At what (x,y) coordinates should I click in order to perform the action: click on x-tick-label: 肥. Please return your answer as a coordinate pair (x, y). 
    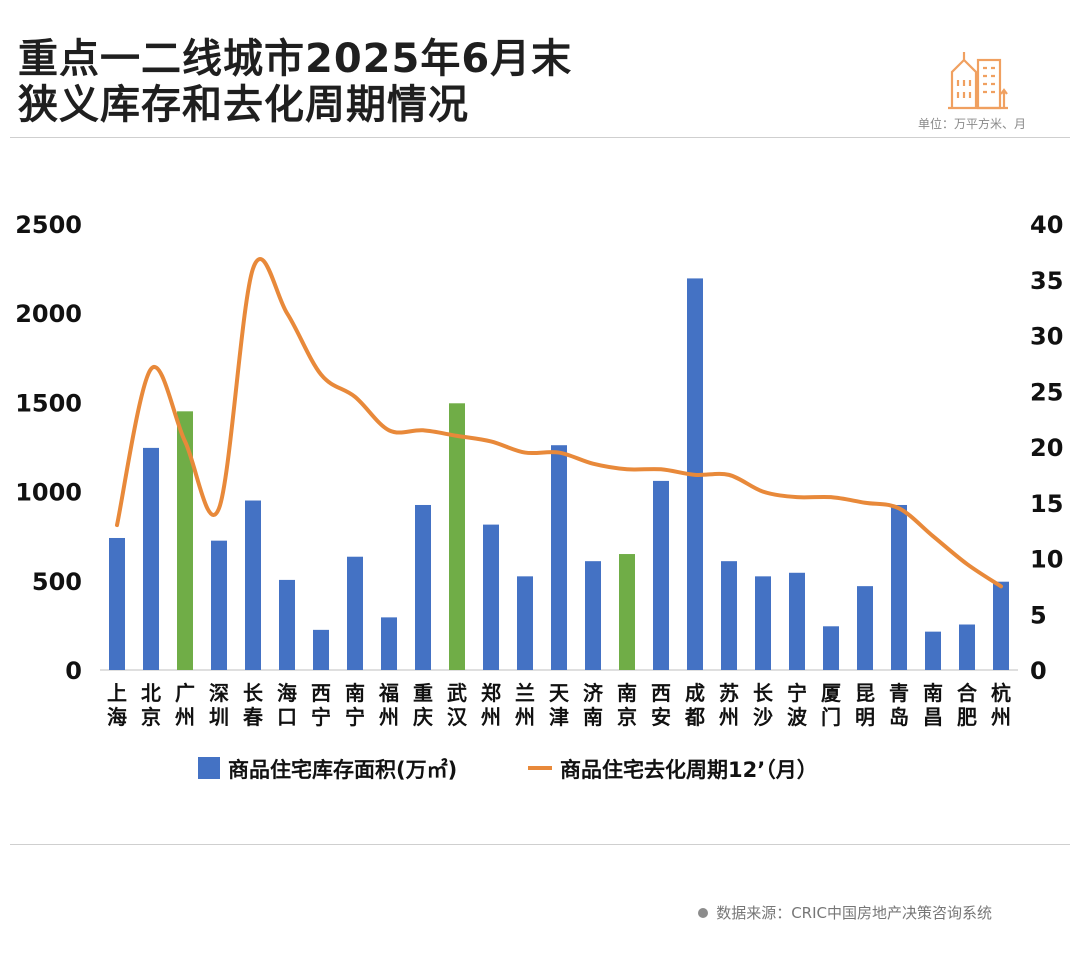
    Looking at the image, I should click on (967, 717).